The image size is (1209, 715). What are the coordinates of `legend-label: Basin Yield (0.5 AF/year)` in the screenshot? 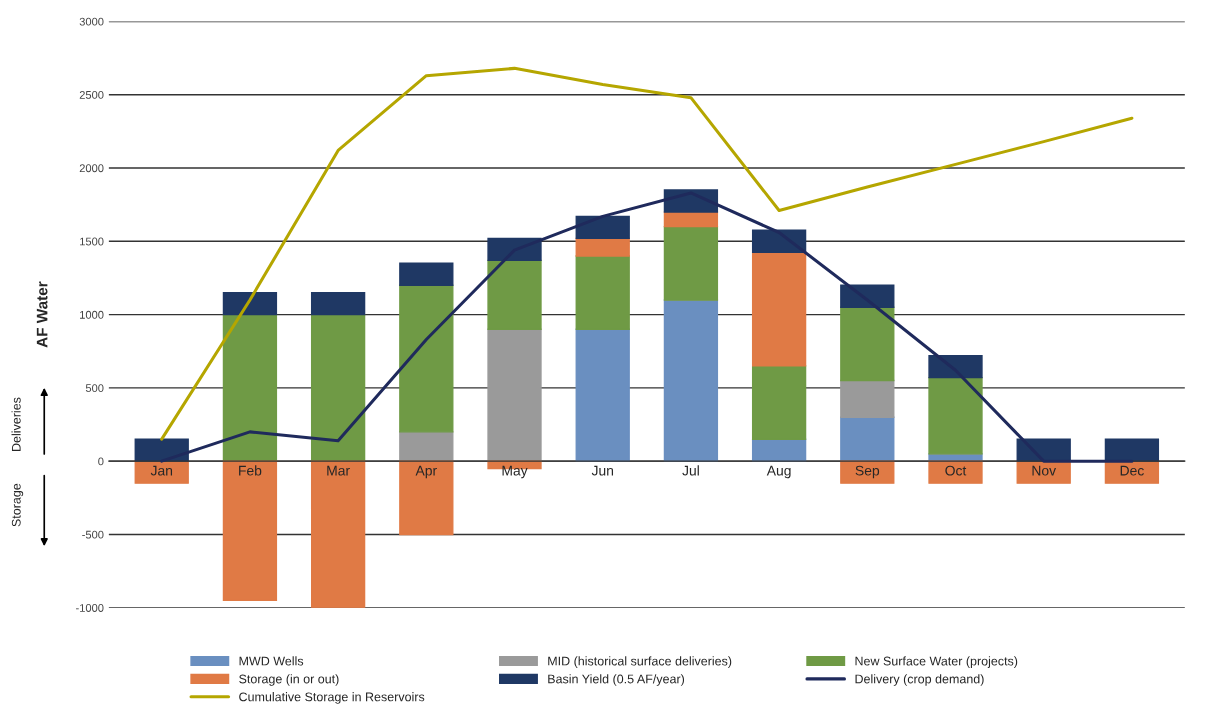 It's located at (616, 680).